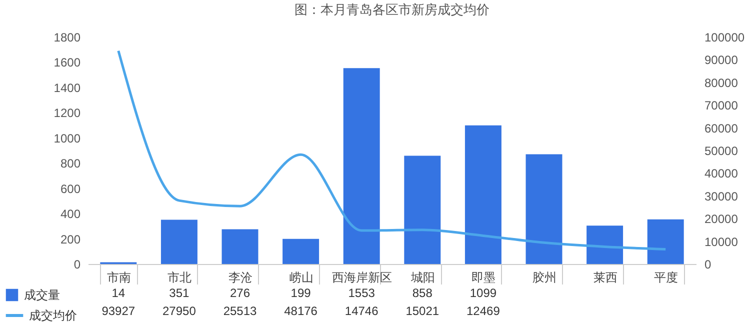  Describe the element at coordinates (180, 277) in the screenshot. I see `x-tick-label: 市北` at that location.